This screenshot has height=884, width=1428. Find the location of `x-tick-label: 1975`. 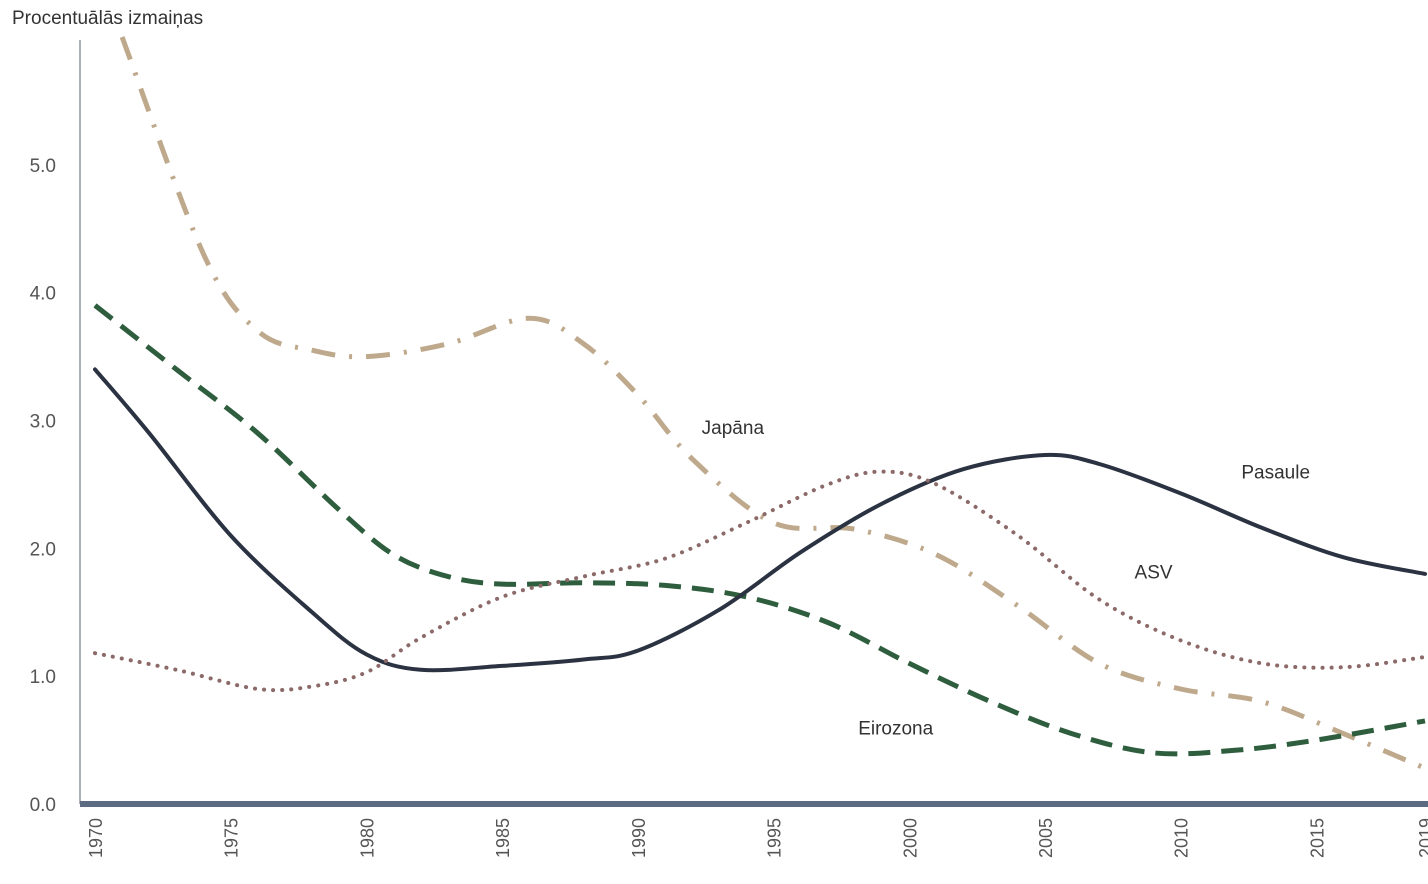

x-tick-label: 1975 is located at coordinates (232, 838).